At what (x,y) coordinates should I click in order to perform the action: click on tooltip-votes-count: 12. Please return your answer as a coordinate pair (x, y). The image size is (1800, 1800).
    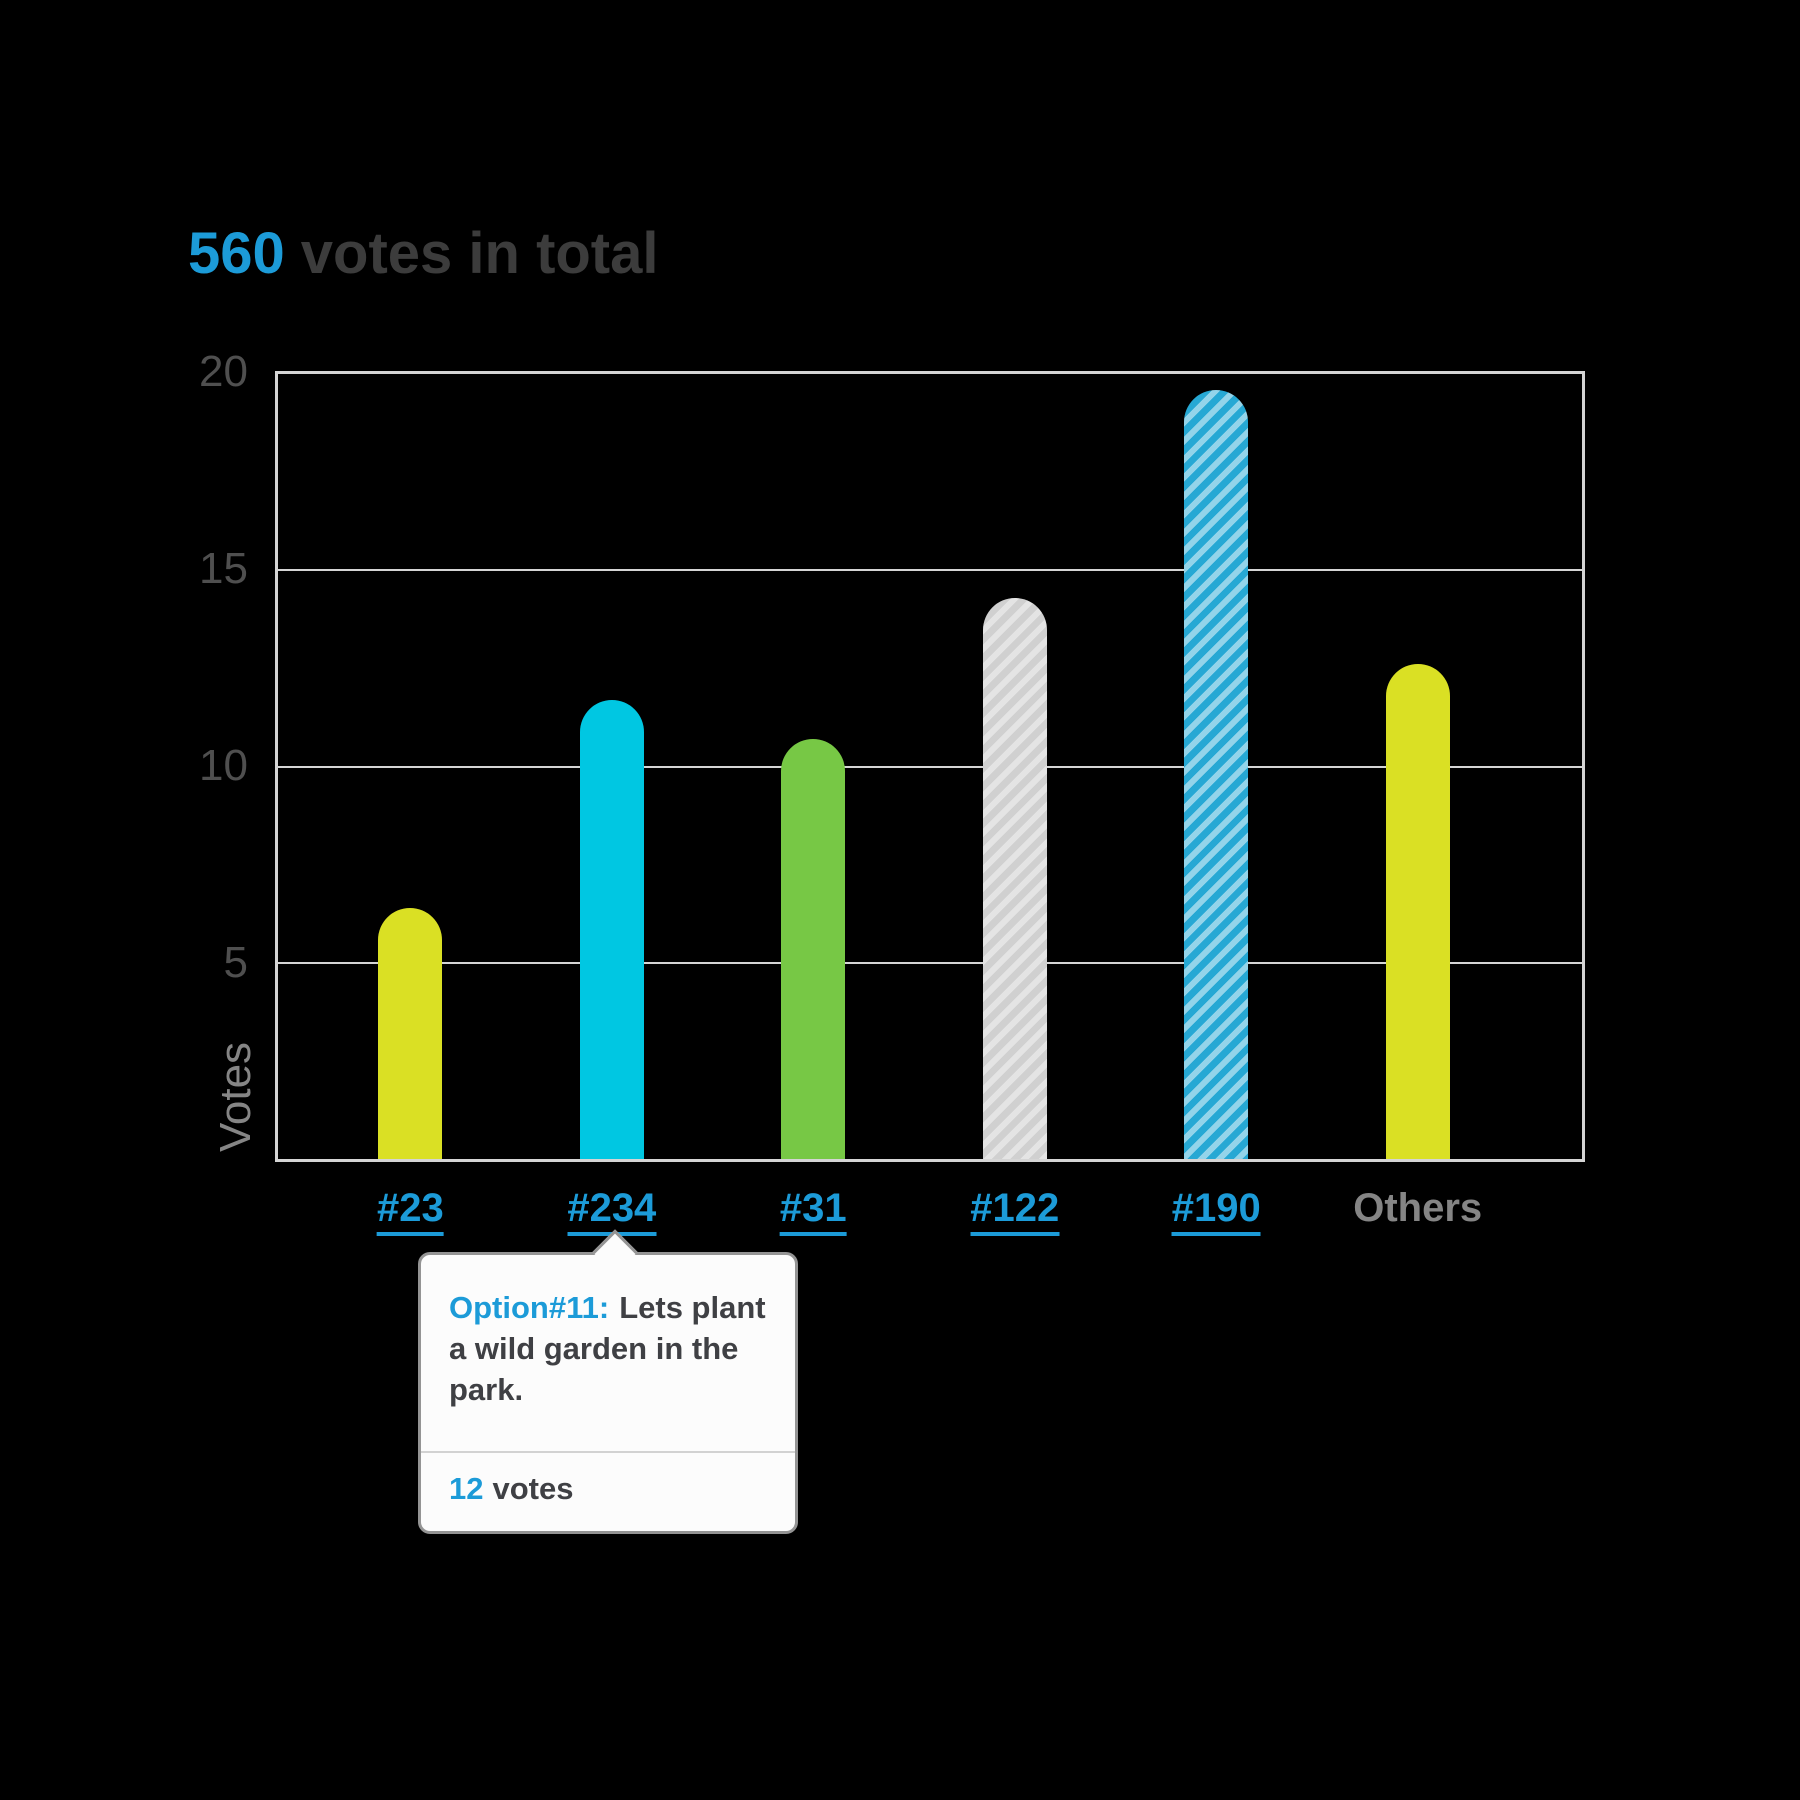
    Looking at the image, I should click on (466, 1488).